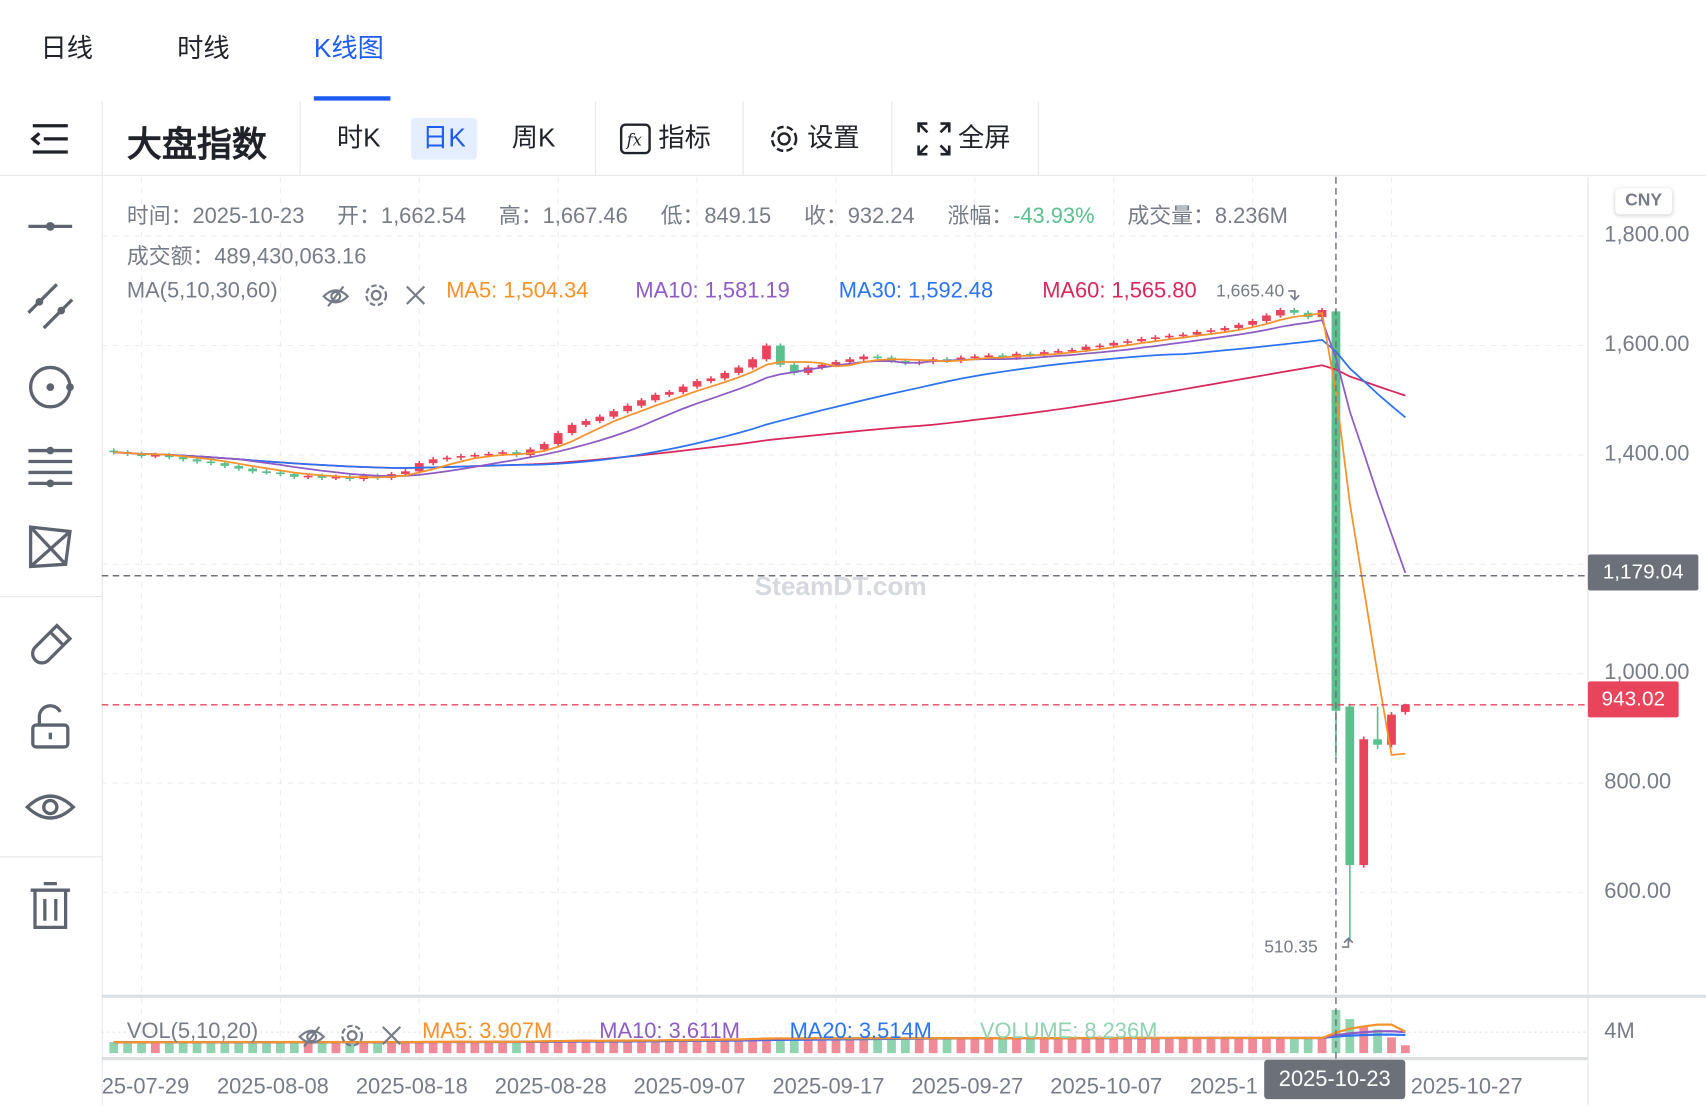 Image resolution: width=1706 pixels, height=1106 pixels. What do you see at coordinates (1054, 216) in the screenshot?
I see `info-change-value: -43.93%` at bounding box center [1054, 216].